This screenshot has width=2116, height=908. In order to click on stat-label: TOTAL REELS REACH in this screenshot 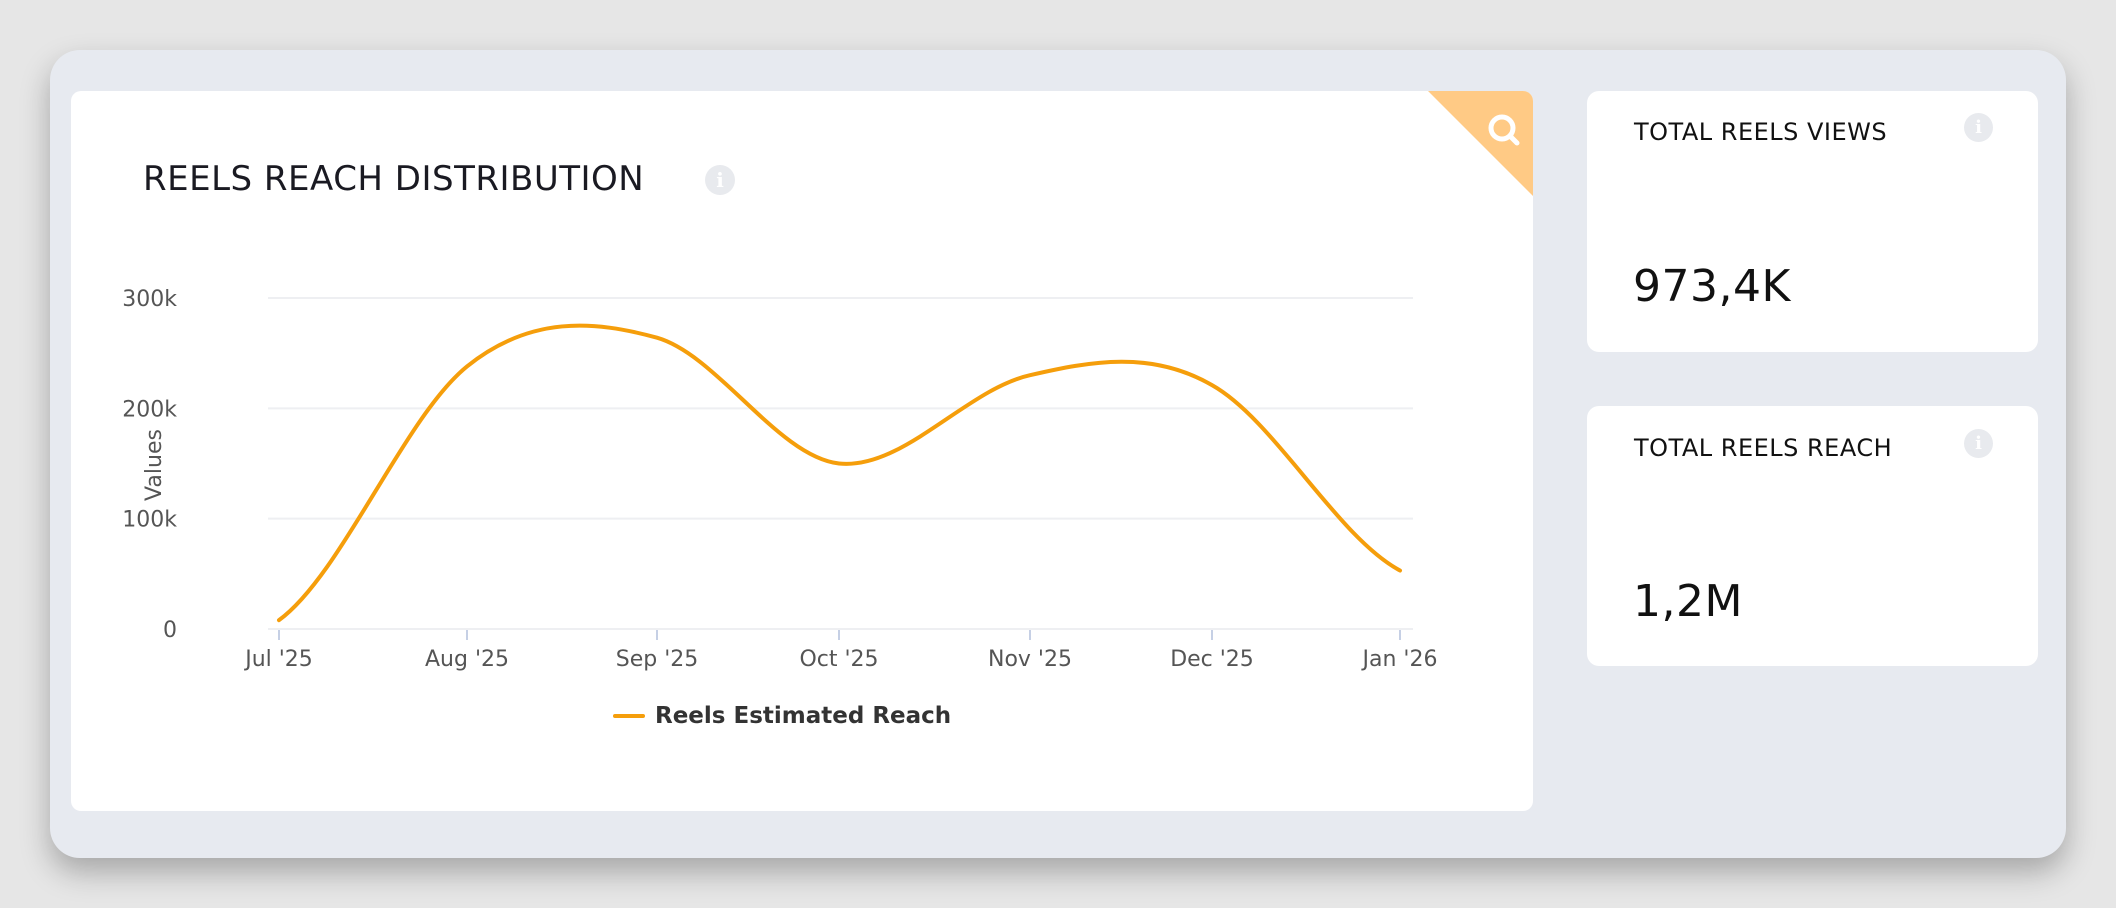, I will do `click(1763, 448)`.